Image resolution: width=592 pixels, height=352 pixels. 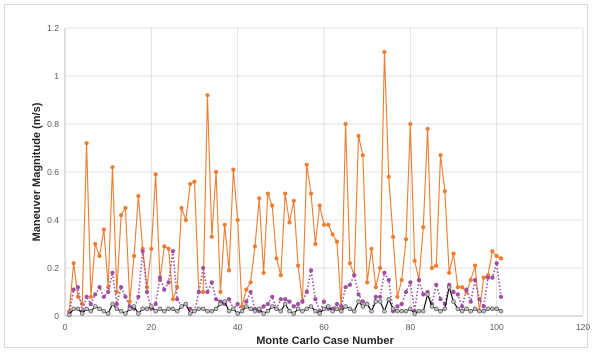 What do you see at coordinates (497, 327) in the screenshot?
I see `x-tick-label: 100` at bounding box center [497, 327].